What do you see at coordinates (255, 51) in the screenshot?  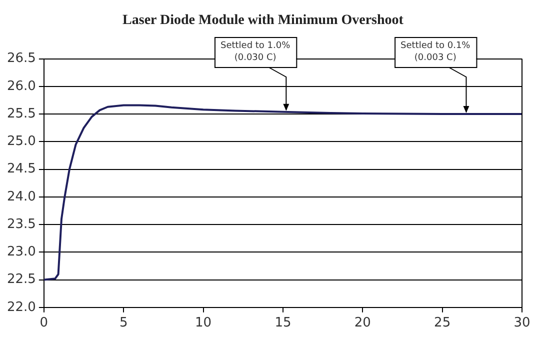 I see `annotation: Settled to 1.0% (0.030 C)` at bounding box center [255, 51].